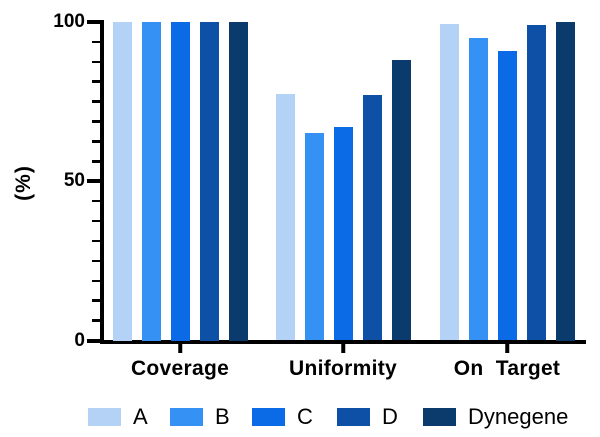  Describe the element at coordinates (536, 182) in the screenshot. I see `bar-on-target-d` at that location.